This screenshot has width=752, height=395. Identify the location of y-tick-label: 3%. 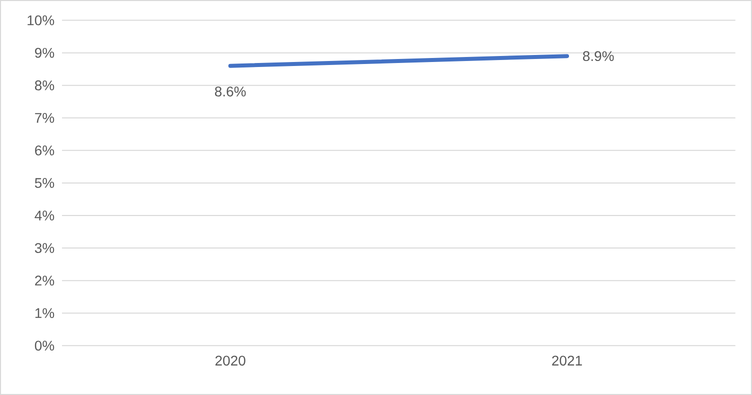
(44, 248).